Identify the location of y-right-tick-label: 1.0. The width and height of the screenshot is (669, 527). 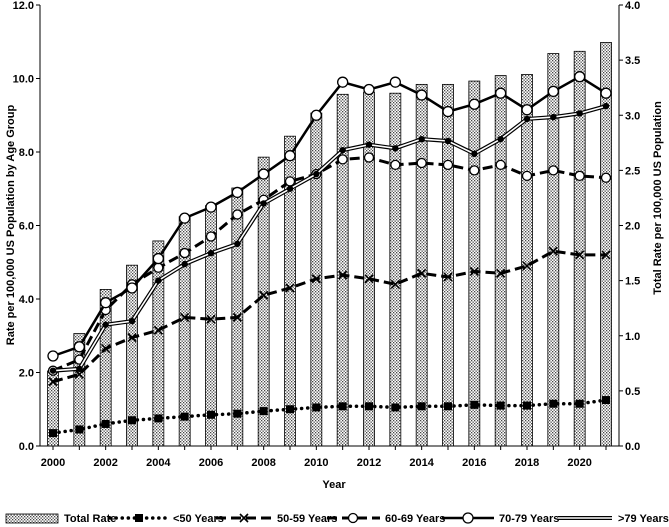
(632, 337).